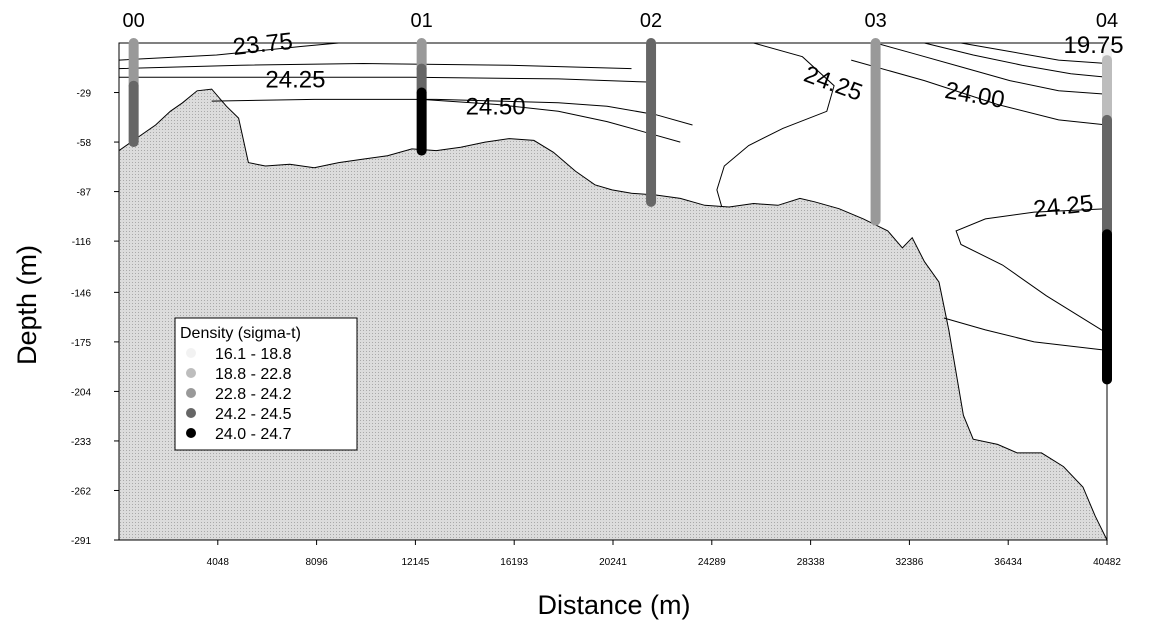 The width and height of the screenshot is (1152, 635). Describe the element at coordinates (1063, 206) in the screenshot. I see `contour-label-6: 24.25` at that location.